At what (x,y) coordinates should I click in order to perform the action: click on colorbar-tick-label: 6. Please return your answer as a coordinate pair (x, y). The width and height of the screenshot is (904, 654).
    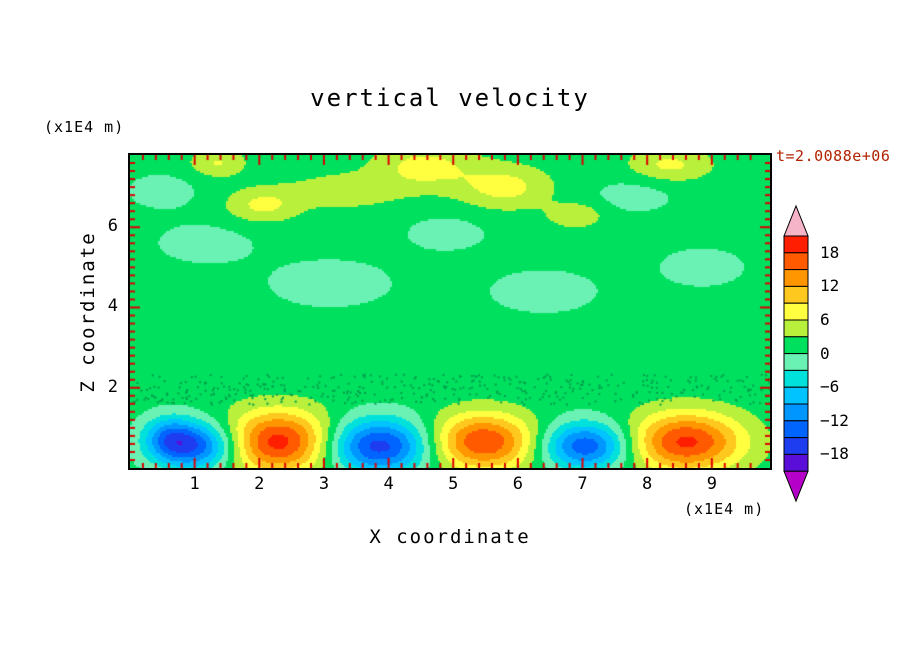
    Looking at the image, I should click on (825, 319).